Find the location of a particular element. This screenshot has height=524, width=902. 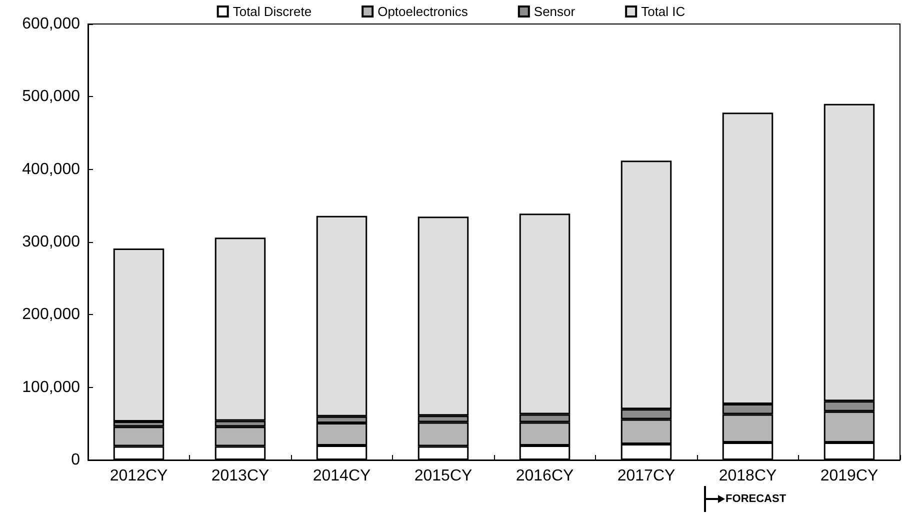

y-tick-label: 400,000 is located at coordinates (51, 169).